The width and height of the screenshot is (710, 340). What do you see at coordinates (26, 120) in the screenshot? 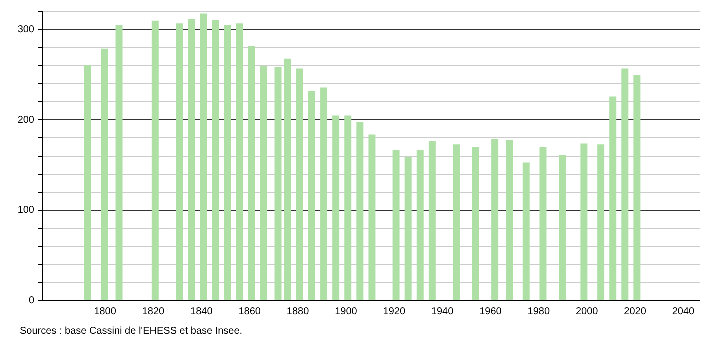
I see `y-tick-label: 200` at bounding box center [26, 120].